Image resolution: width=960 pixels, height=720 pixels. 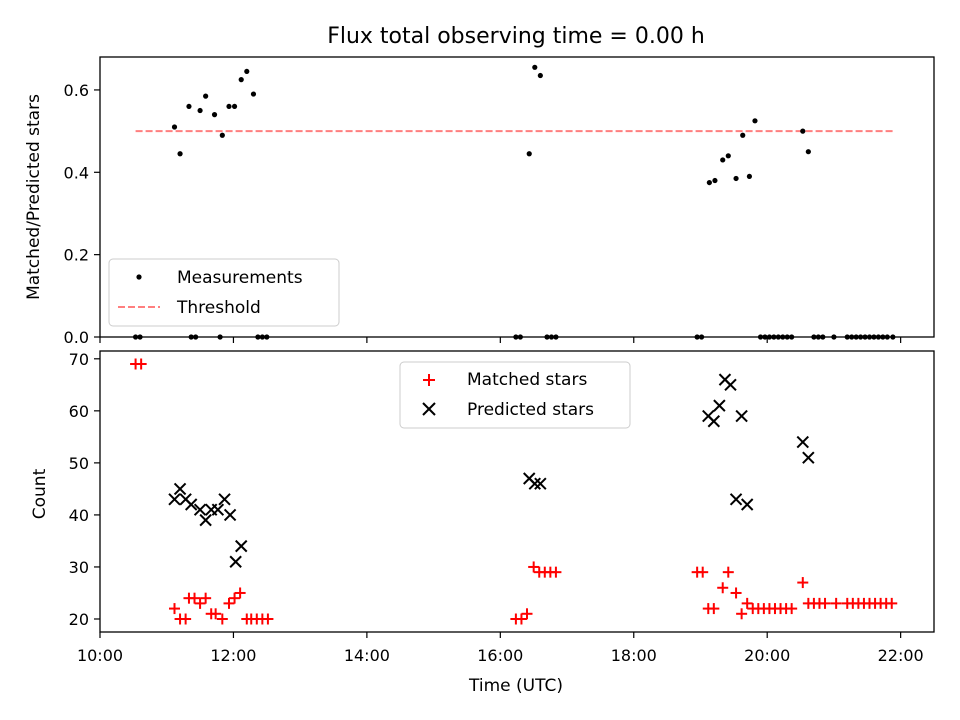 I want to click on x-tick-label: 10:00, so click(x=100, y=655).